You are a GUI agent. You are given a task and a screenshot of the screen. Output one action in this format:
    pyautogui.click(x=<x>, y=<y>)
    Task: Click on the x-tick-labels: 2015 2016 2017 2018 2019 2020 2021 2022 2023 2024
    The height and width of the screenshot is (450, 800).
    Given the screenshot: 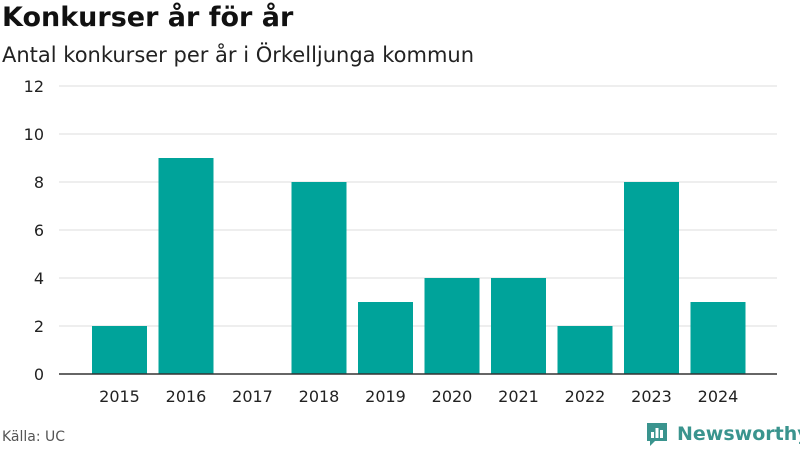 What is the action you would take?
    pyautogui.click(x=418, y=396)
    